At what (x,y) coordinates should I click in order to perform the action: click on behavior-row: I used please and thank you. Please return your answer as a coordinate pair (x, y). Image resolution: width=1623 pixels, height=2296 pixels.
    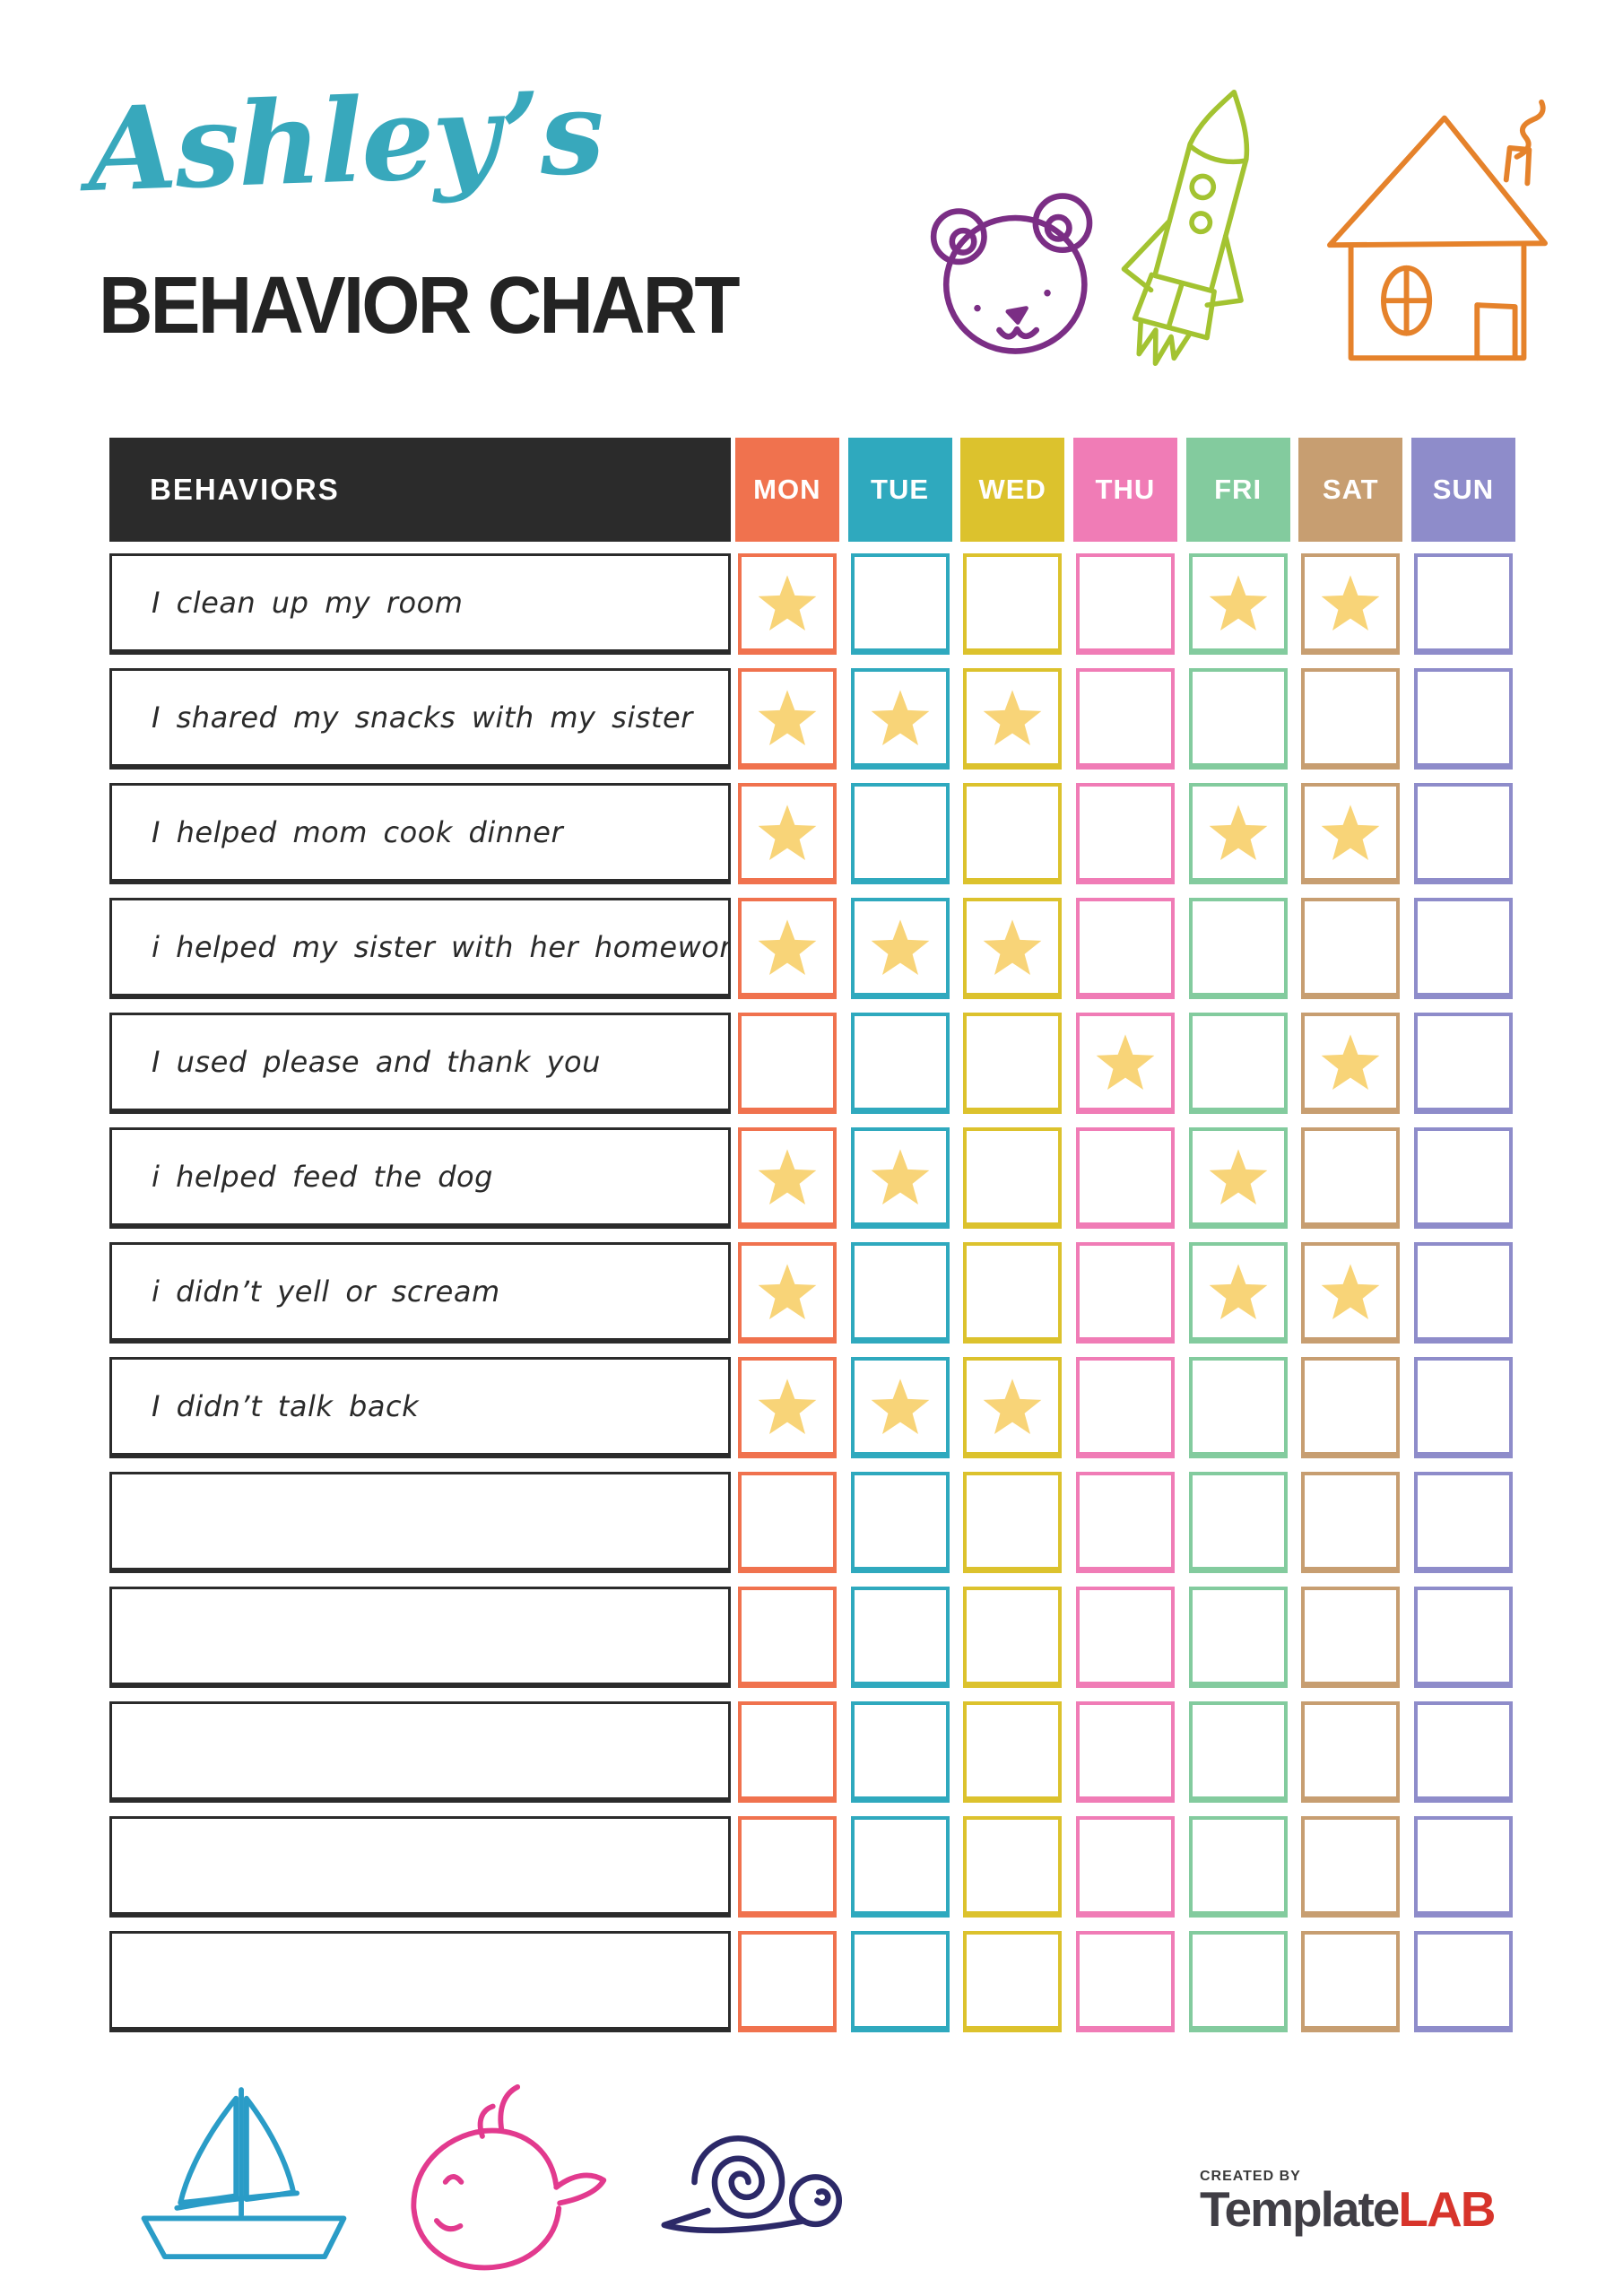
    Looking at the image, I should click on (815, 1063).